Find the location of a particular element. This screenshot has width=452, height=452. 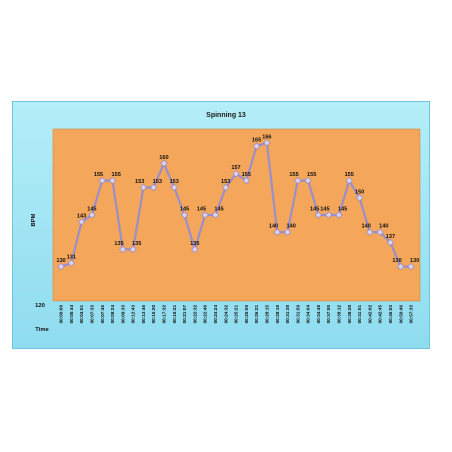

x-tick-label: 00:21:07 is located at coordinates (184, 314).